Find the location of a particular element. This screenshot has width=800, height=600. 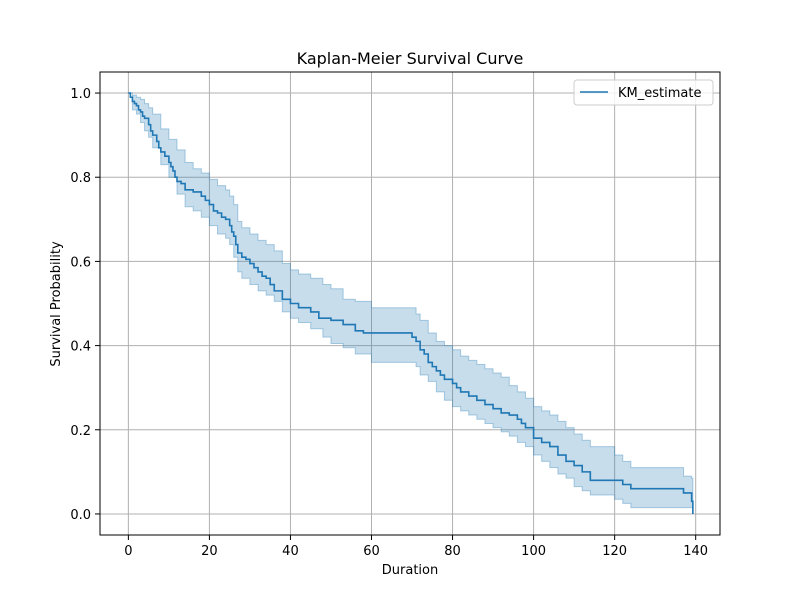

y-tick-label: 0.8 is located at coordinates (80, 178).